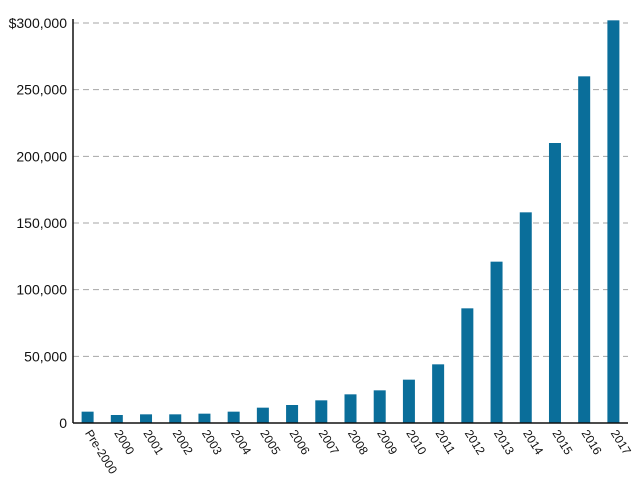  I want to click on y-tick-label: 200,000, so click(41, 156).